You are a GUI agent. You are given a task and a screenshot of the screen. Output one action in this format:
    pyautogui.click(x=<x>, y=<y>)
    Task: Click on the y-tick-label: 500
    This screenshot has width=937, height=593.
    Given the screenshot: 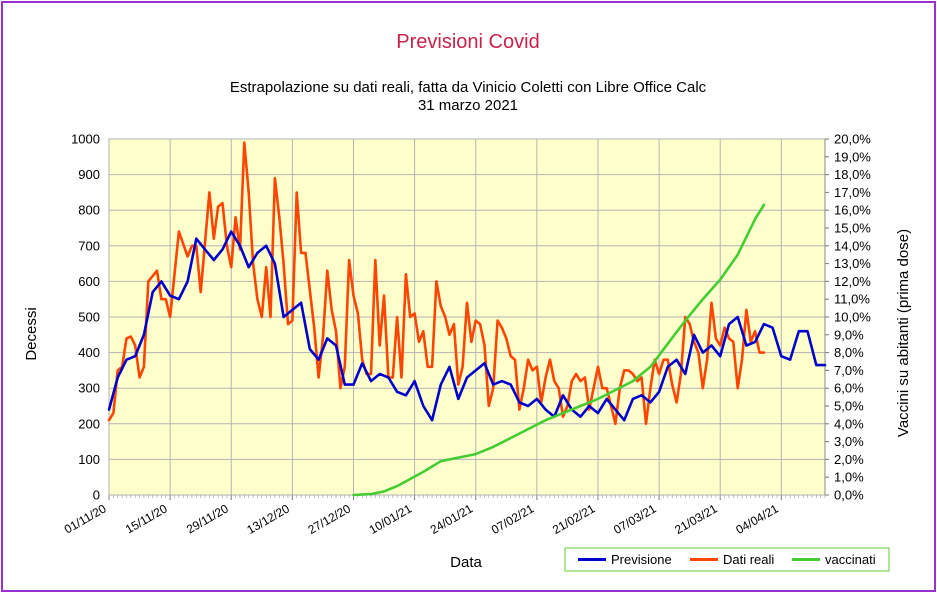 What is the action you would take?
    pyautogui.click(x=89, y=317)
    